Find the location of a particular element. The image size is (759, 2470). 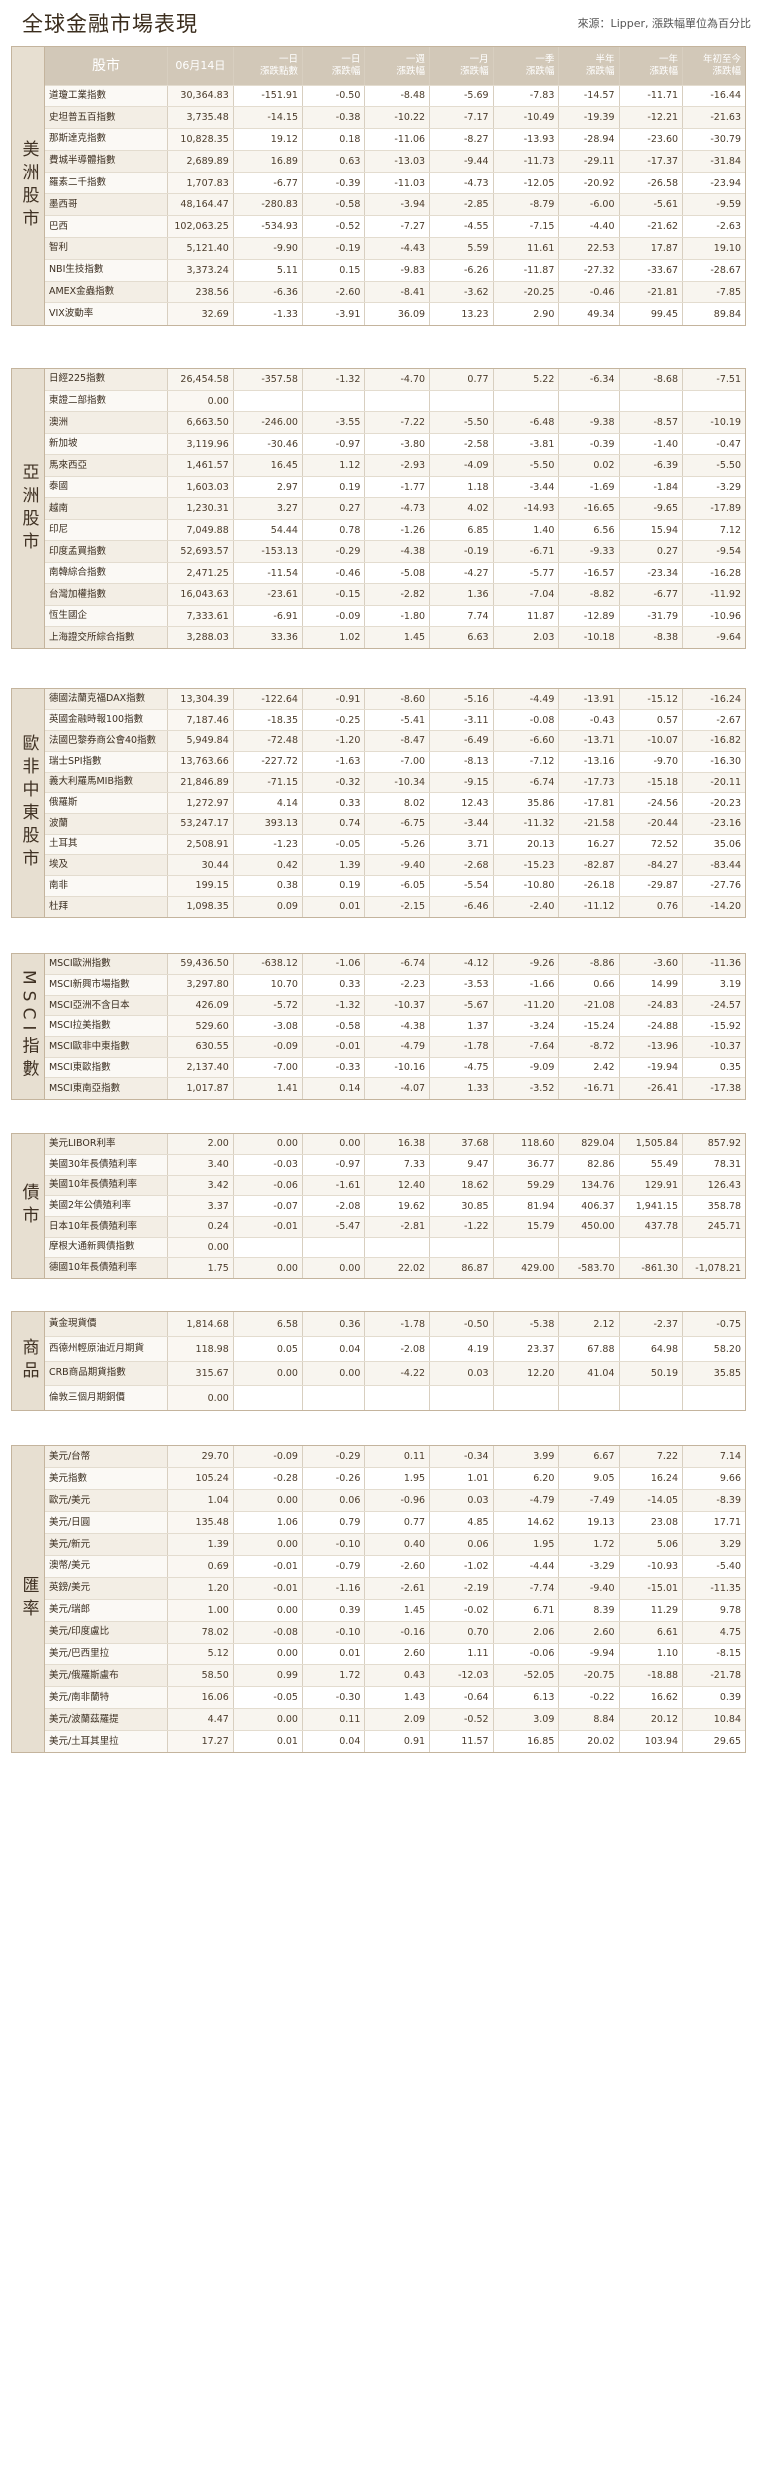

row-name: 墨西哥 is located at coordinates (106, 205).